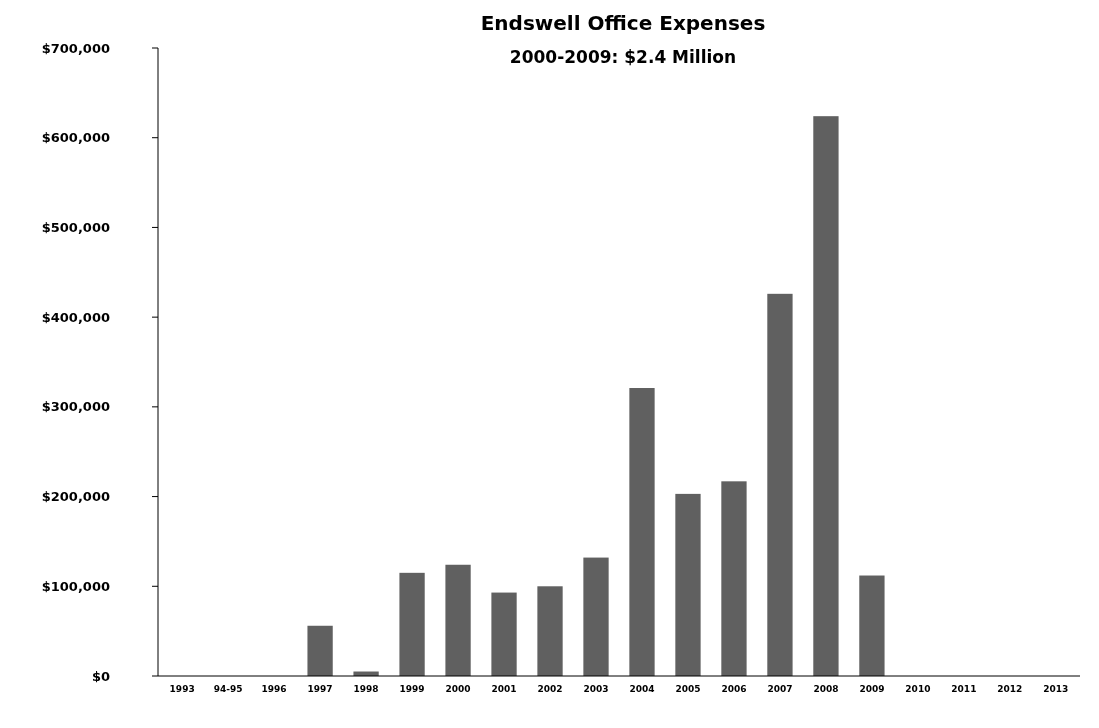  I want to click on x-tick-label: 1998, so click(366, 689).